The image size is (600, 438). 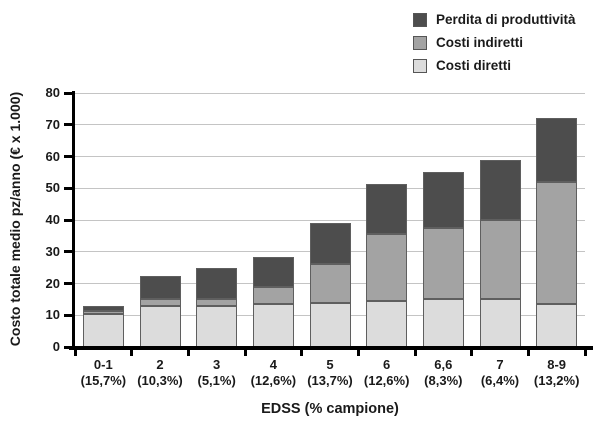 I want to click on legend-item-label: Costi indiretti, so click(x=479, y=42).